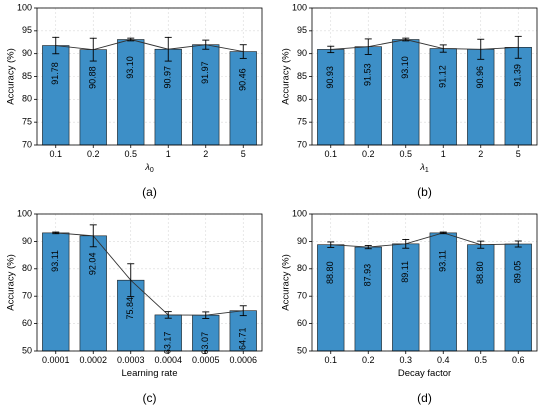 The height and width of the screenshot is (412, 550). Describe the element at coordinates (168, 77) in the screenshot. I see `data-label: 90.97` at that location.